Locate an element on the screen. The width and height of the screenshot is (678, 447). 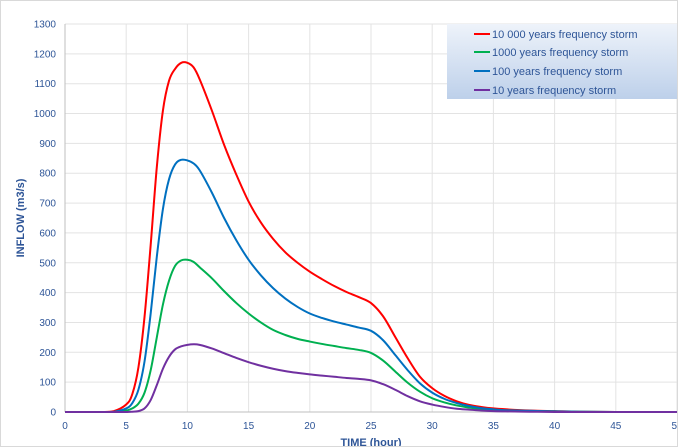
legend-entry: 1000 years frequency storm is located at coordinates (551, 53).